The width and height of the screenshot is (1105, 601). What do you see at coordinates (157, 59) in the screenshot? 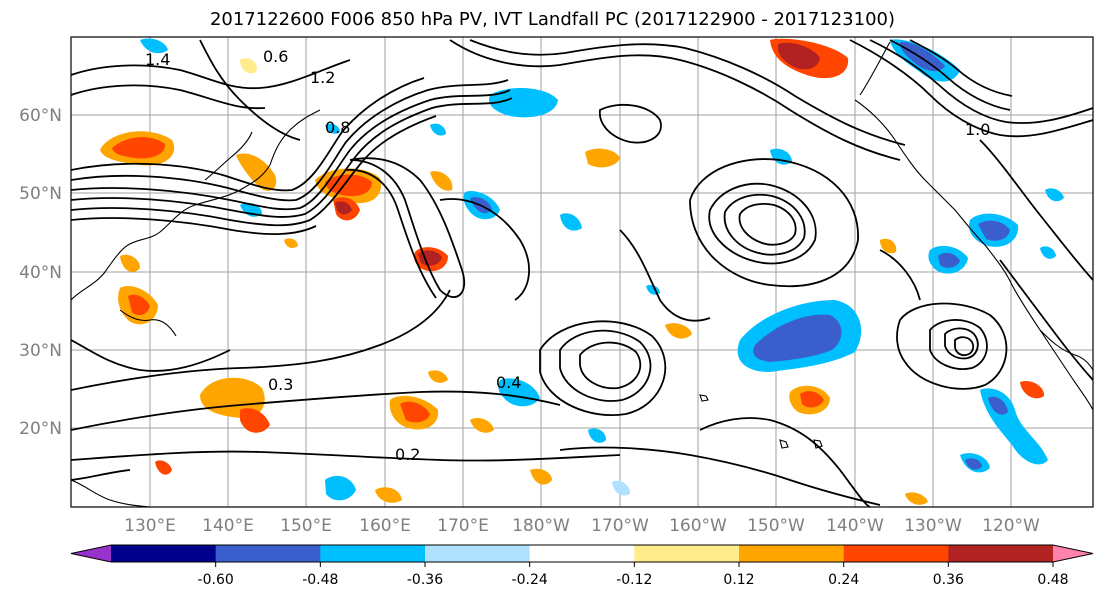
I see `contour-label-1-4: 1.4` at bounding box center [157, 59].